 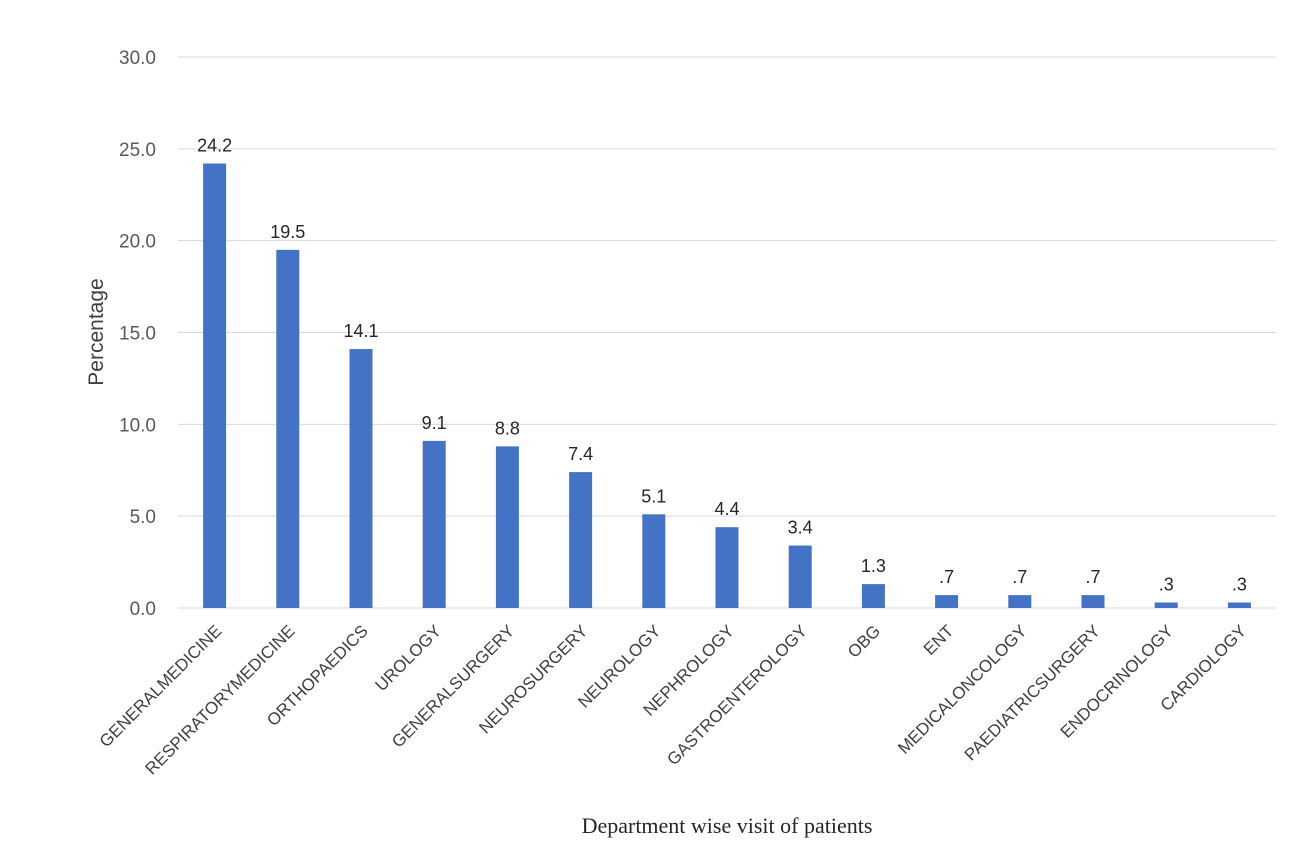 I want to click on data-label: 24.2, so click(x=214, y=146).